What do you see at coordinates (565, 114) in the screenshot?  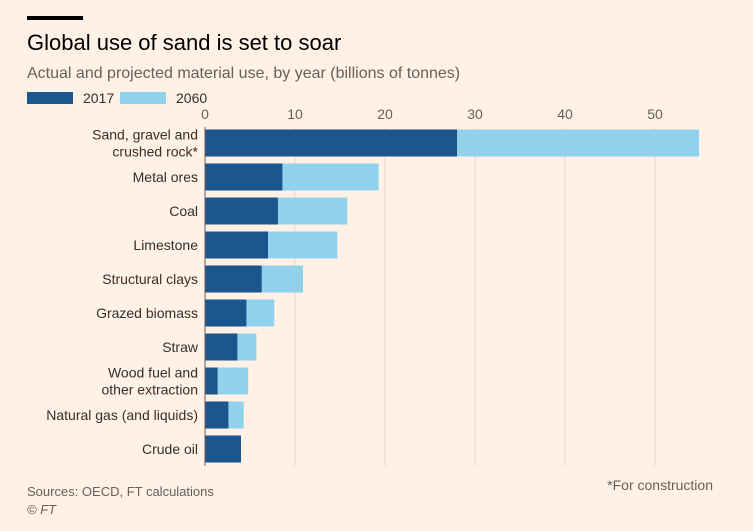 I see `x-tick-label: 40` at bounding box center [565, 114].